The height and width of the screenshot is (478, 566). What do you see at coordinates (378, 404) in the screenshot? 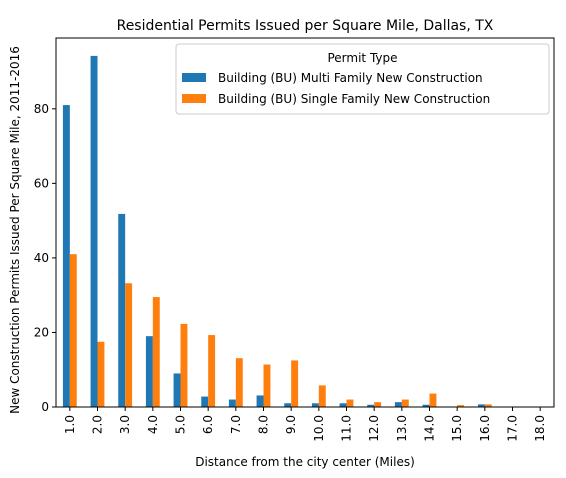
I see `bar-single-family-12.0` at bounding box center [378, 404].